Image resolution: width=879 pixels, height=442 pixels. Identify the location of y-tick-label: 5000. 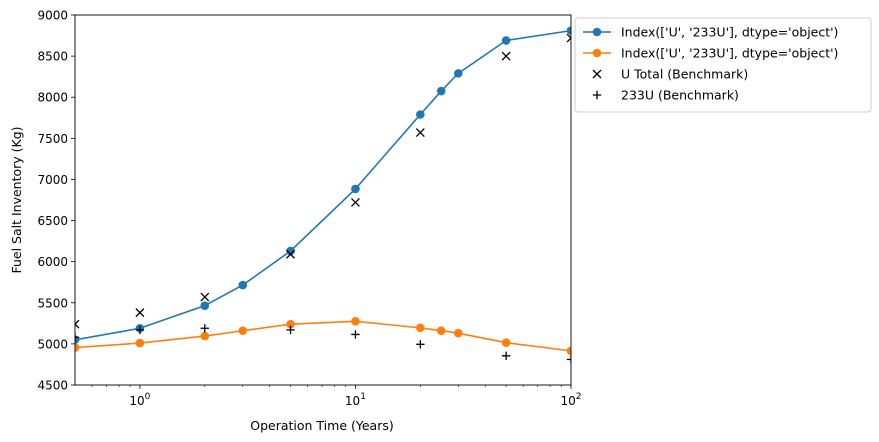
(52, 344).